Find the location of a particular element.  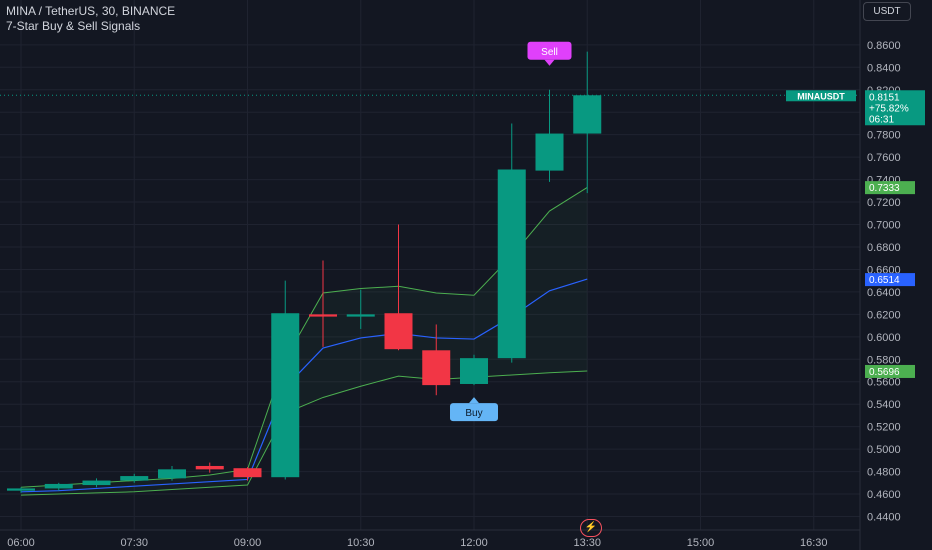

price-change: +75.82% is located at coordinates (889, 108).